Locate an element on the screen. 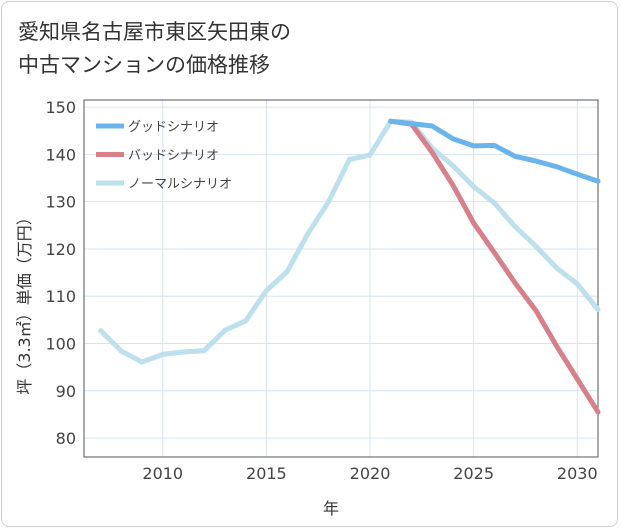 The width and height of the screenshot is (621, 530). y-tick-label: 90 is located at coordinates (66, 391).